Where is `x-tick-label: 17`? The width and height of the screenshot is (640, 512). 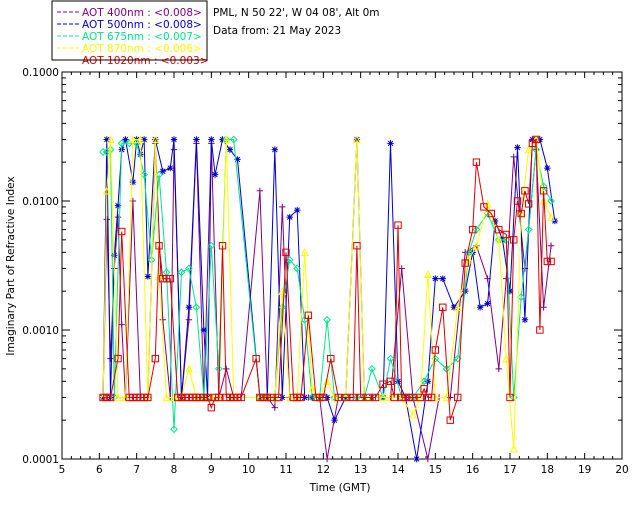 x-tick-label: 17 is located at coordinates (509, 470).